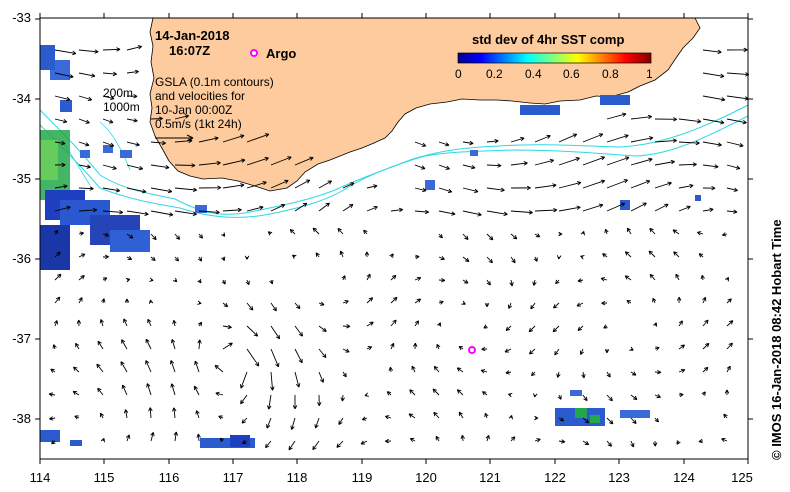 The width and height of the screenshot is (790, 492). I want to click on gsla-line-3: 10-Jan 00:00Z, so click(193, 110).